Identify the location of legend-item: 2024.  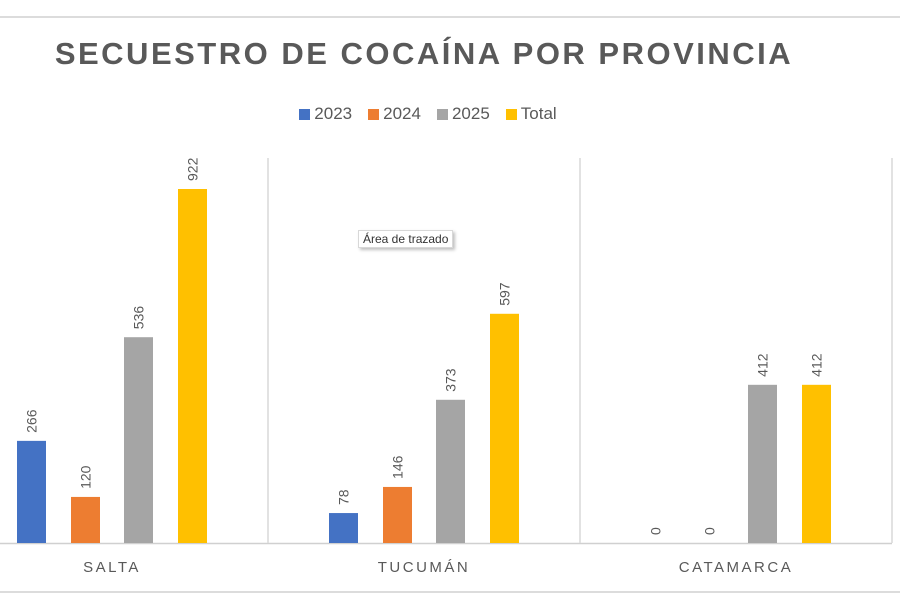
(394, 114).